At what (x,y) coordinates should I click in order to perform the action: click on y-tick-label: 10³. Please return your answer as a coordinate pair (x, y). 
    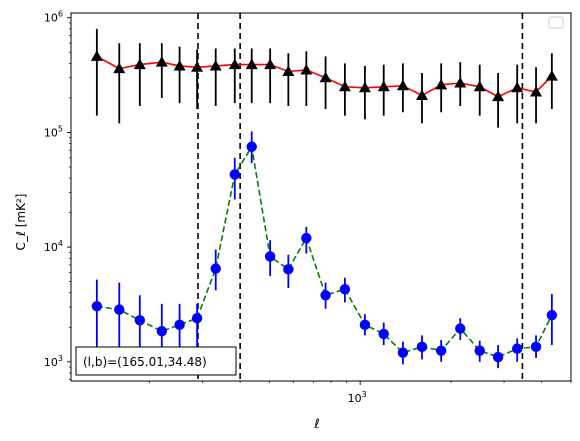
    Looking at the image, I should click on (53, 361).